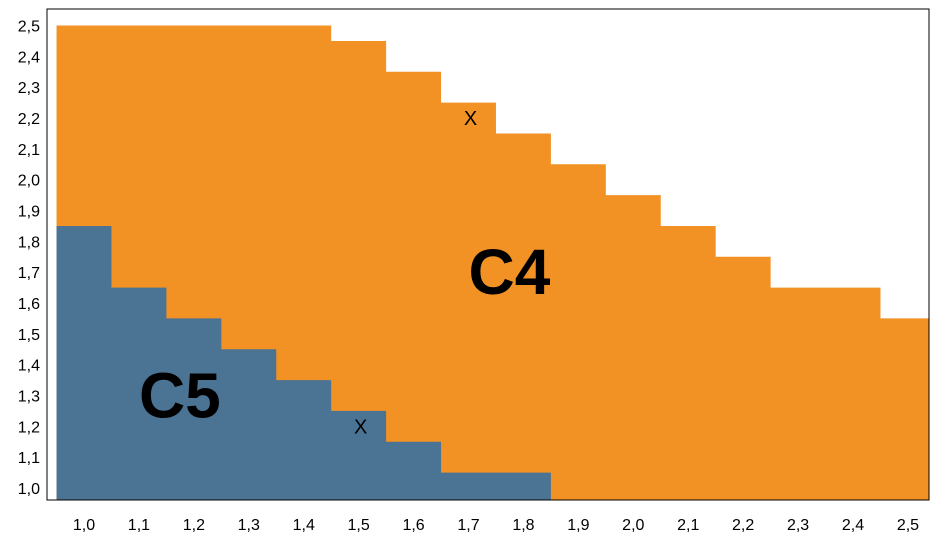 Image resolution: width=932 pixels, height=535 pixels. Describe the element at coordinates (29, 427) in the screenshot. I see `y-tick-label: 1,2` at that location.